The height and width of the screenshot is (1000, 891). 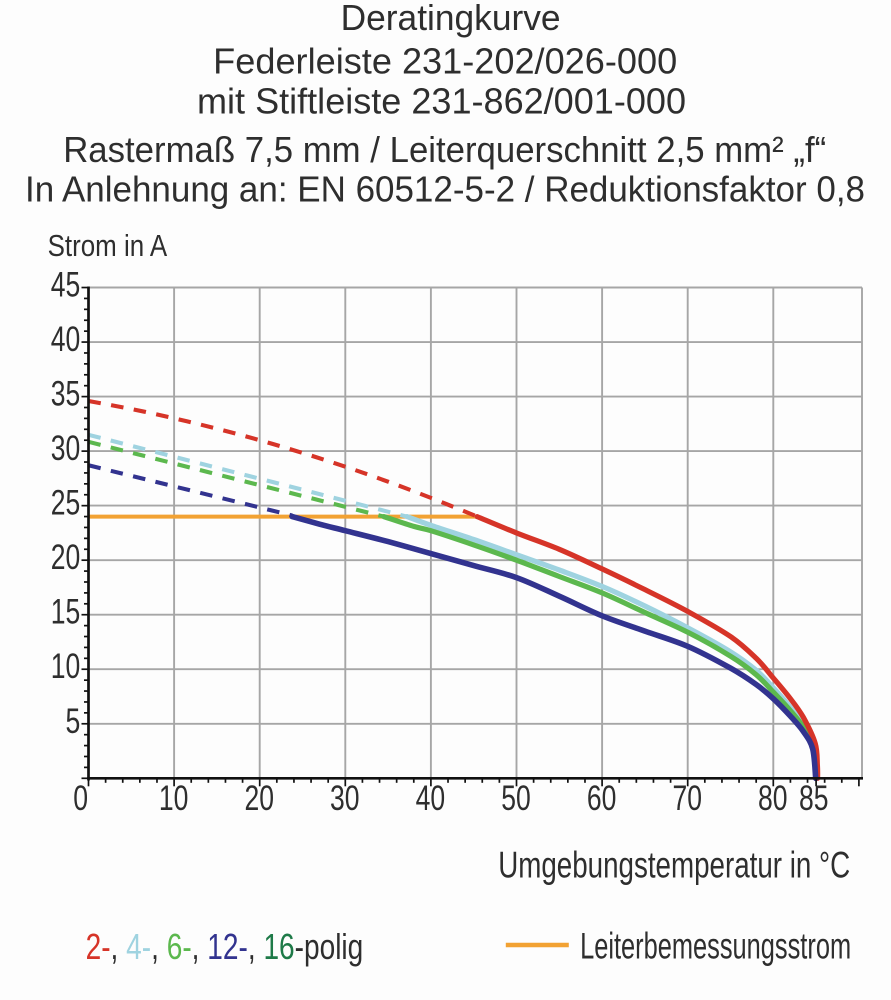 What do you see at coordinates (66, 612) in the screenshot?
I see `svg-text: 15` at bounding box center [66, 612].